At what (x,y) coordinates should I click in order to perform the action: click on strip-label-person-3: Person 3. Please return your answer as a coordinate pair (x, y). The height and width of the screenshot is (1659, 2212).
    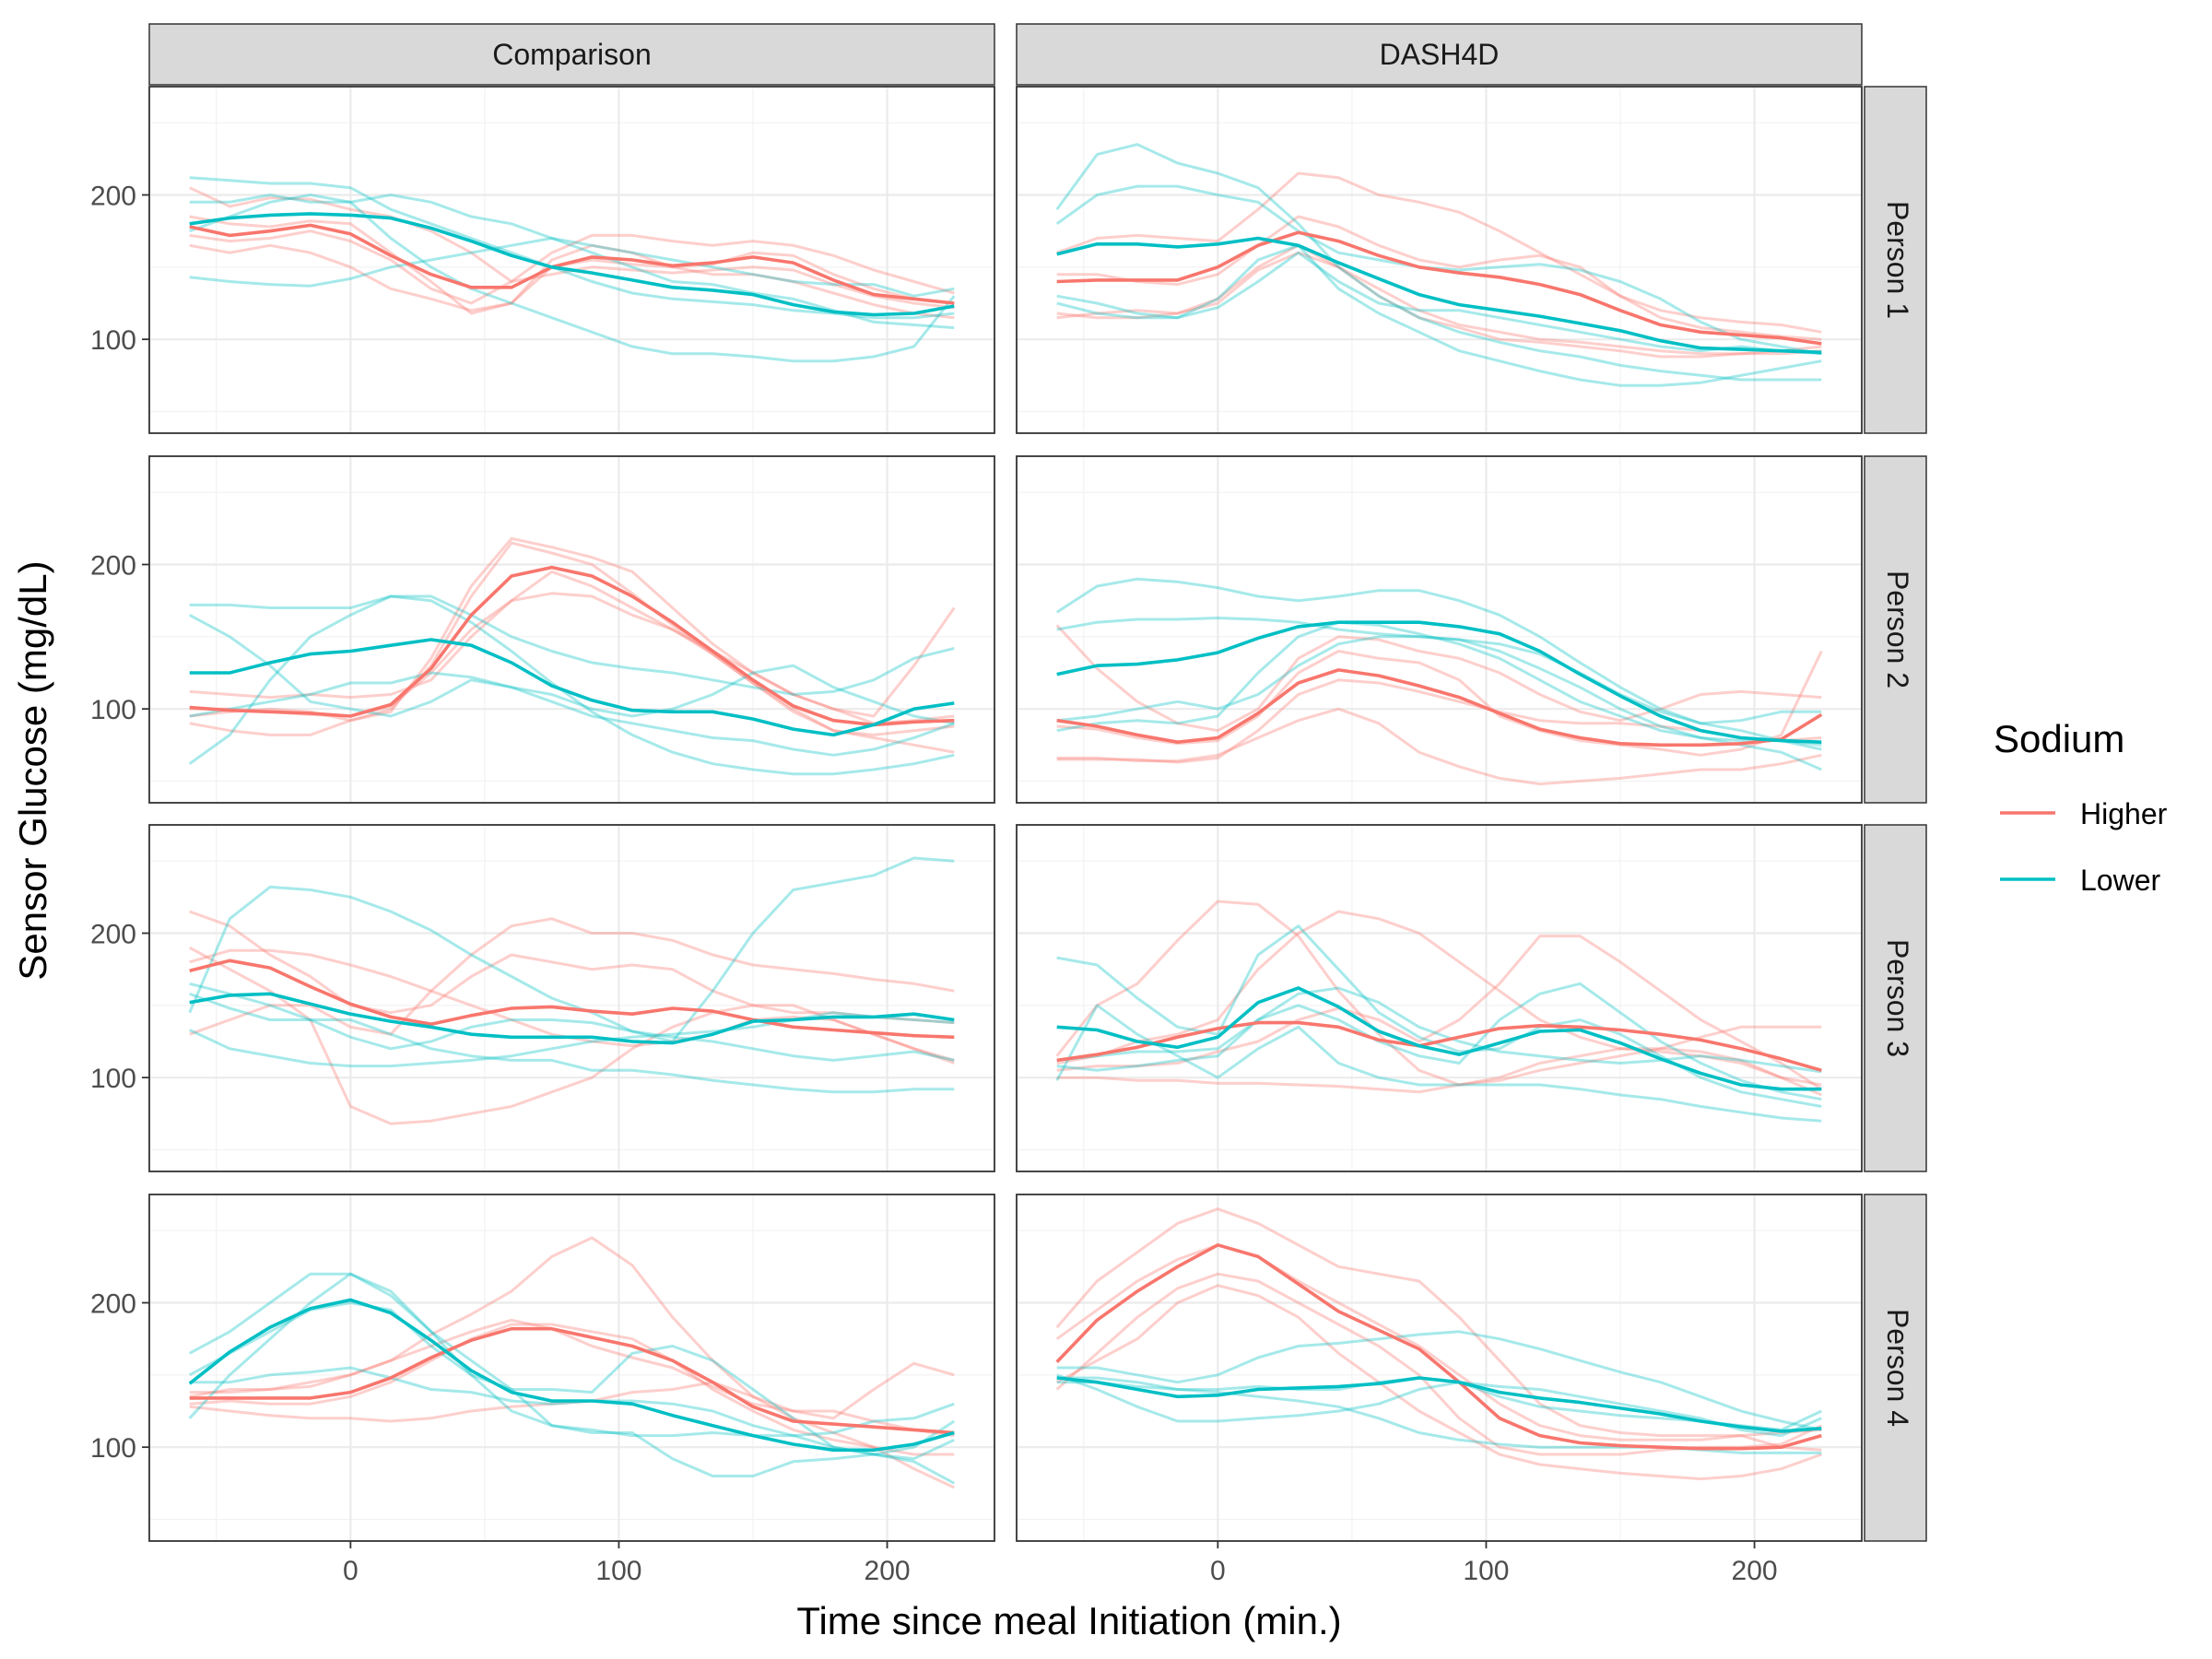
    Looking at the image, I should click on (1897, 998).